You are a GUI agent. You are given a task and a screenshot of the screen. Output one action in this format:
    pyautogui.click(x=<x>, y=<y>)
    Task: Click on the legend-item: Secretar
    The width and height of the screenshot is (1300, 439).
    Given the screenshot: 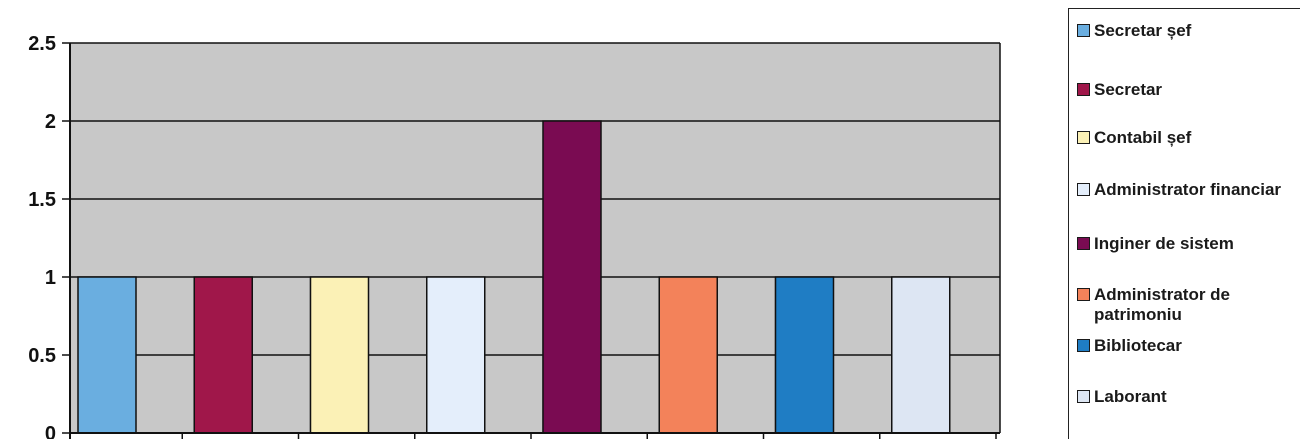 What is the action you would take?
    pyautogui.click(x=1119, y=90)
    